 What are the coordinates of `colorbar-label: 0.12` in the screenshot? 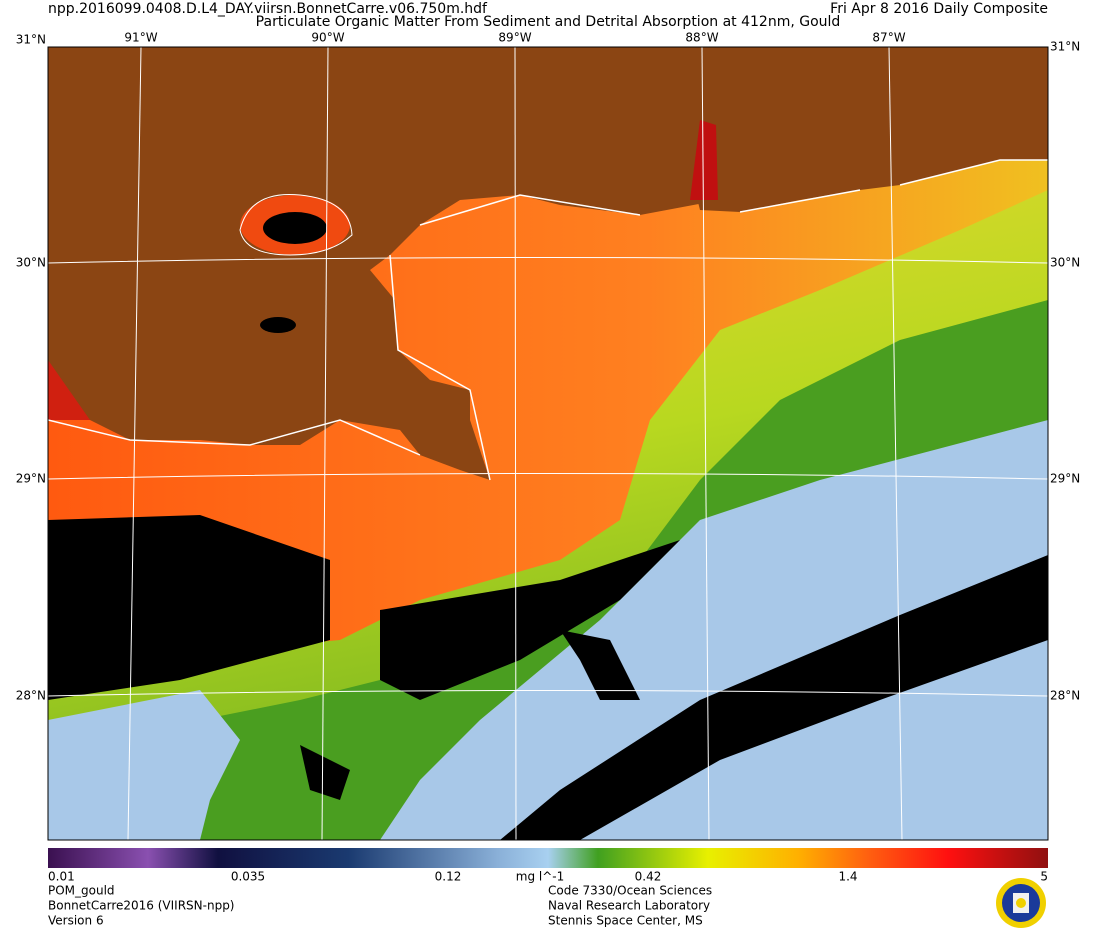 It's located at (448, 877).